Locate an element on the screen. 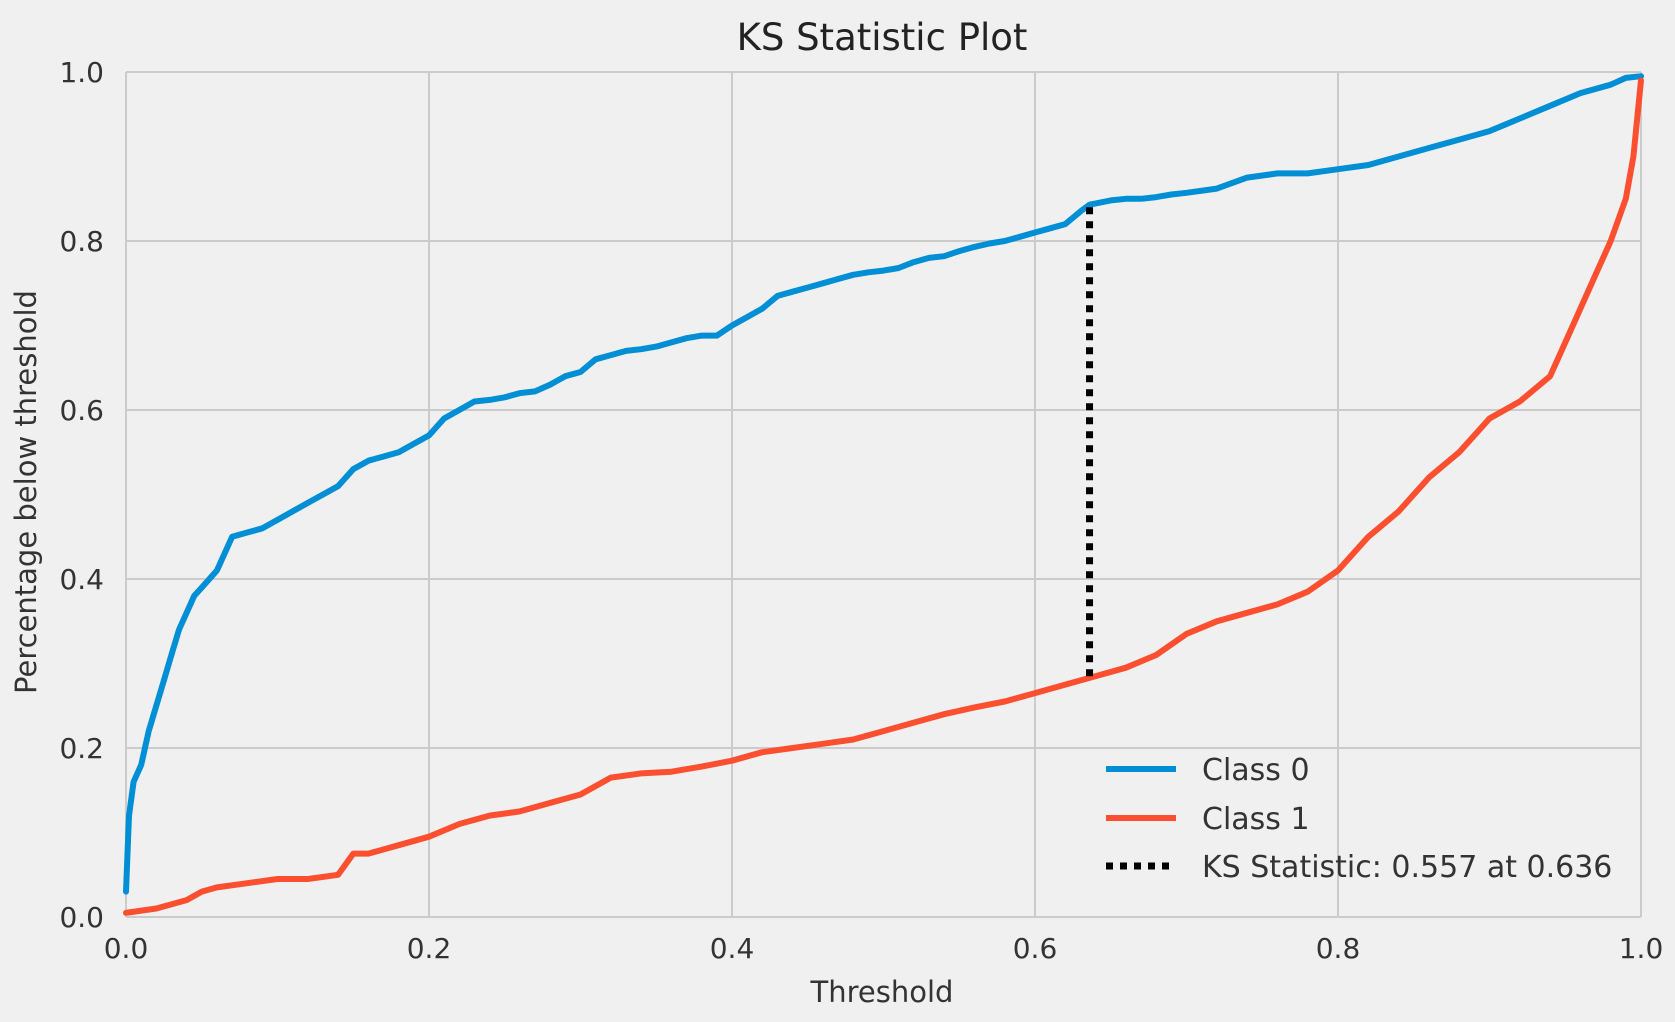 The image size is (1675, 1022). legend-label-ks-statistic: KS Statistic: 0.557 at 0.636 is located at coordinates (1407, 867).